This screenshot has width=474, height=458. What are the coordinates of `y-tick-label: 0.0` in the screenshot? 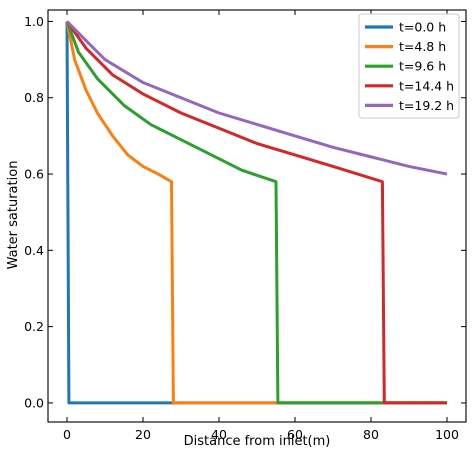 It's located at (34, 402).